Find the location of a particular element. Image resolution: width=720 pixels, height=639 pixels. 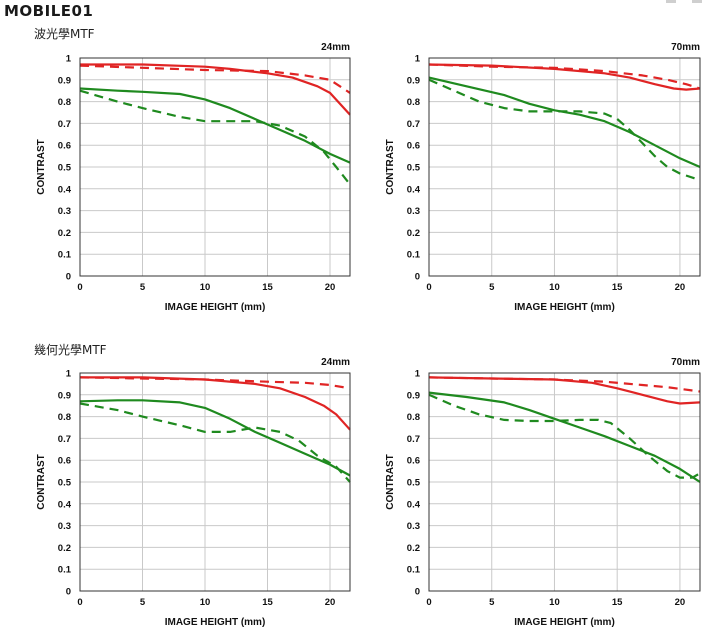

section-label-wave-optics: 波光學MTF is located at coordinates (64, 34).